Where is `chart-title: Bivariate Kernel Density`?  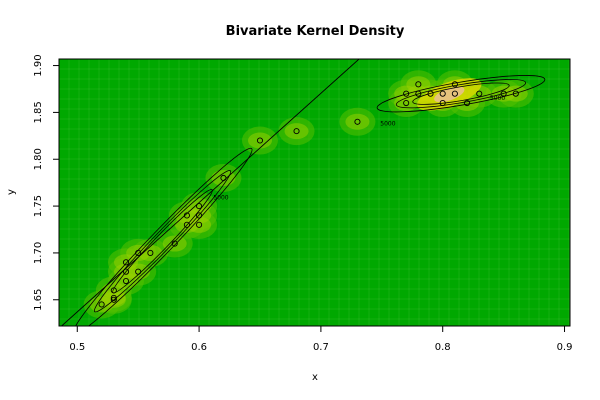
chart-title: Bivariate Kernel Density is located at coordinates (315, 31).